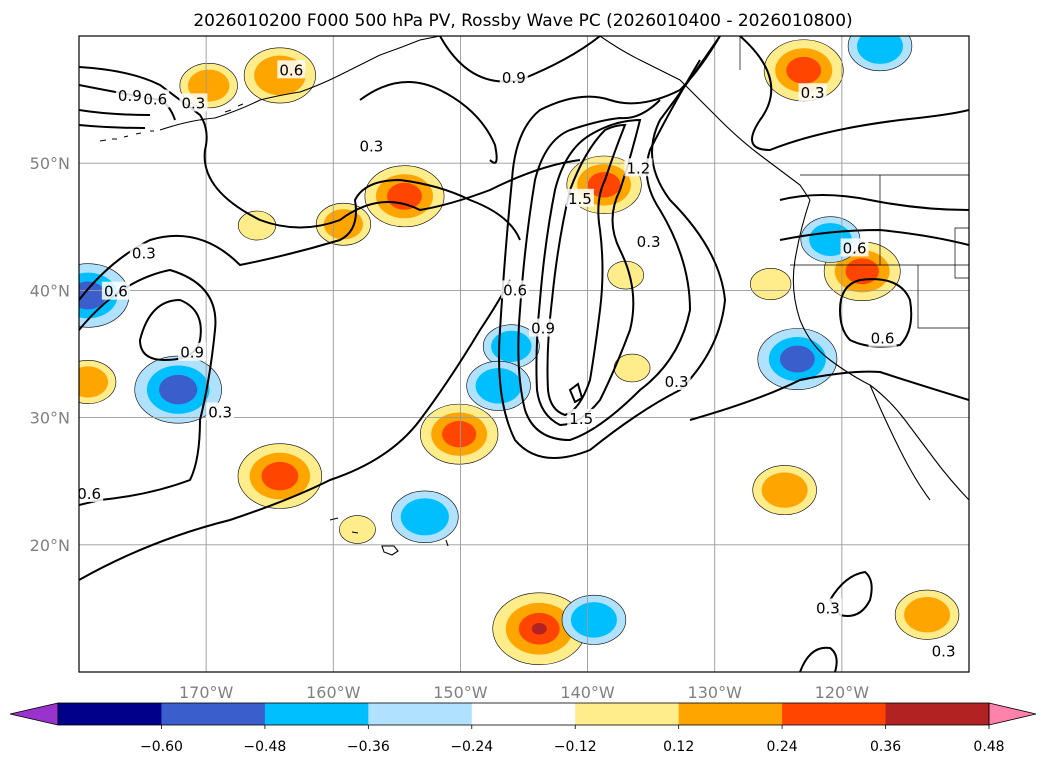 Image resolution: width=1047 pixels, height=765 pixels. I want to click on colorbar-tick-label: −0.24, so click(471, 747).